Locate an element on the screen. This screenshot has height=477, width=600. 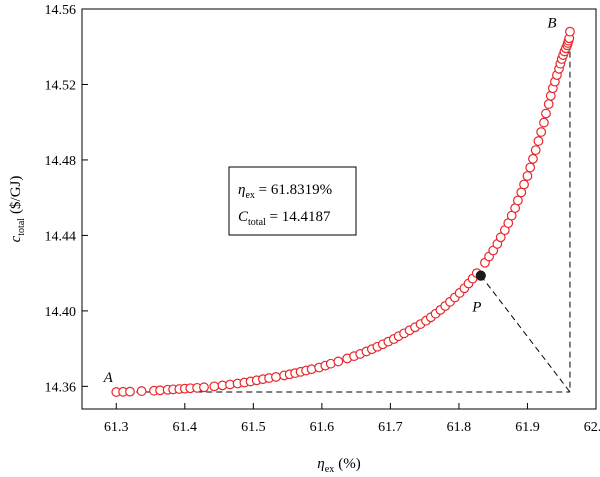
x-axis-symbol: η is located at coordinates (320, 464).